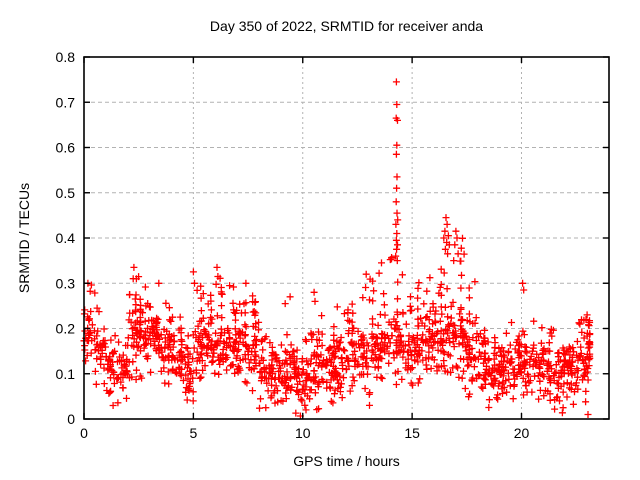 The image size is (640, 480). What do you see at coordinates (66, 238) in the screenshot?
I see `y-tick-label: 0.4` at bounding box center [66, 238].